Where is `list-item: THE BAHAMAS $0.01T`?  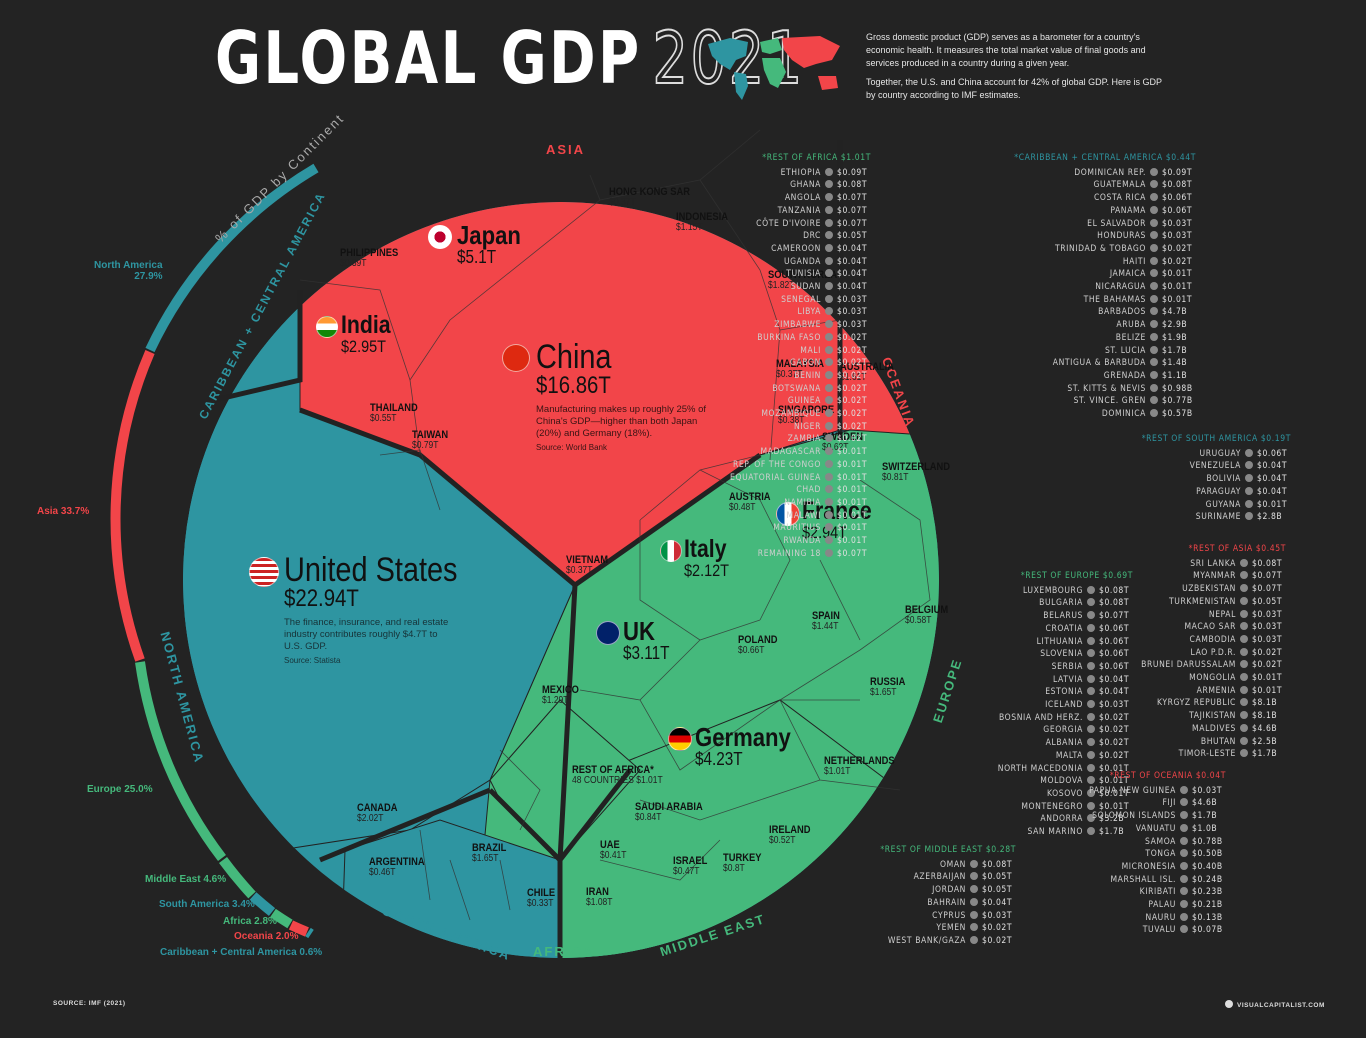 list-item: THE BAHAMAS $0.01T is located at coordinates (1105, 300).